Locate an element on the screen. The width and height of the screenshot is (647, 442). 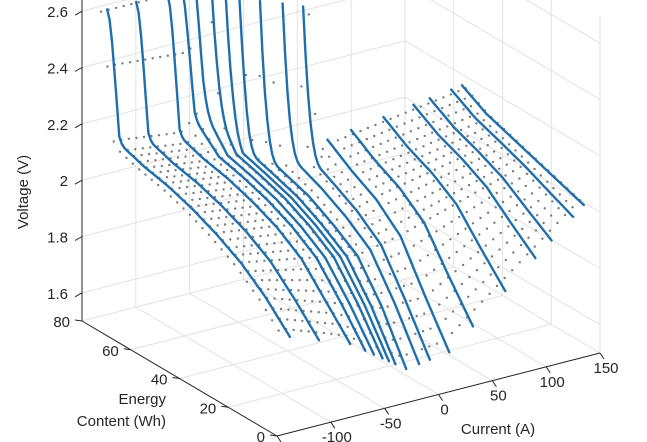
x-tick-label: 100 is located at coordinates (552, 382).